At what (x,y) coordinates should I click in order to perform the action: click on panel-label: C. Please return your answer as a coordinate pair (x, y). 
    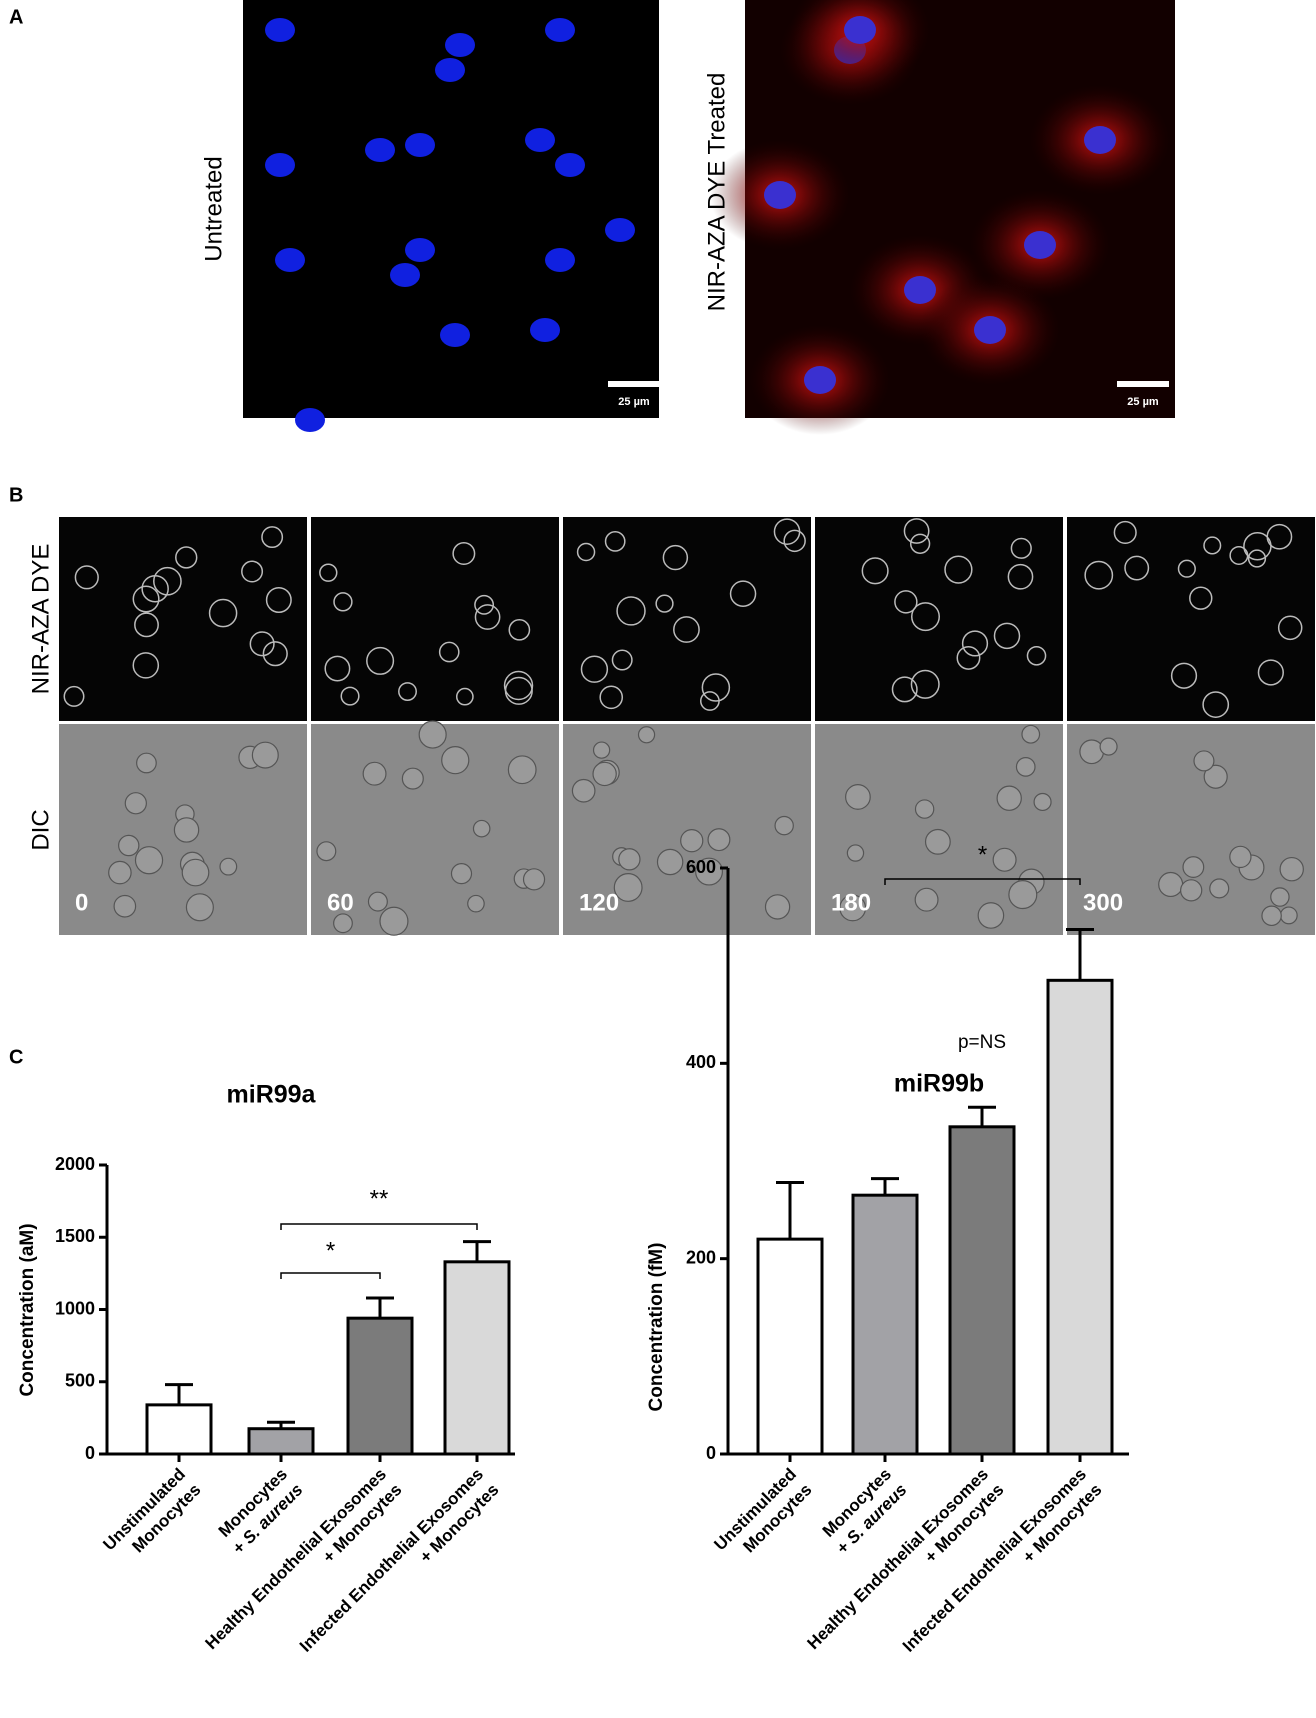
    Looking at the image, I should click on (16, 1057).